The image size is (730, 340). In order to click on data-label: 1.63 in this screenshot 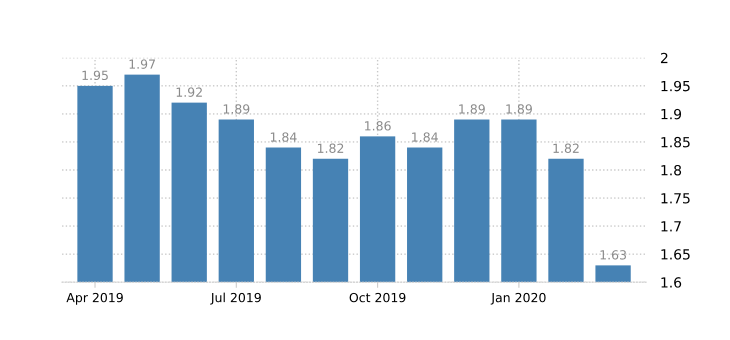, I will do `click(613, 255)`.